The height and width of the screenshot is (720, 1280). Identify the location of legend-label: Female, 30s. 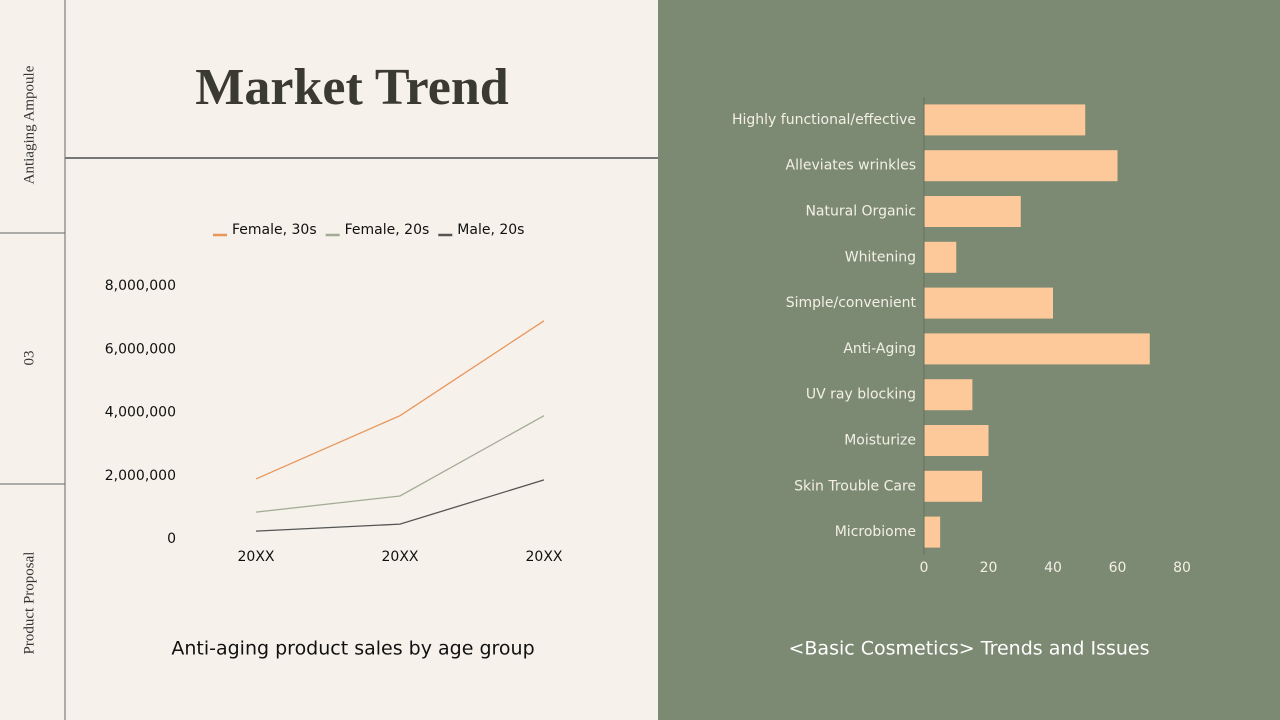
(274, 230).